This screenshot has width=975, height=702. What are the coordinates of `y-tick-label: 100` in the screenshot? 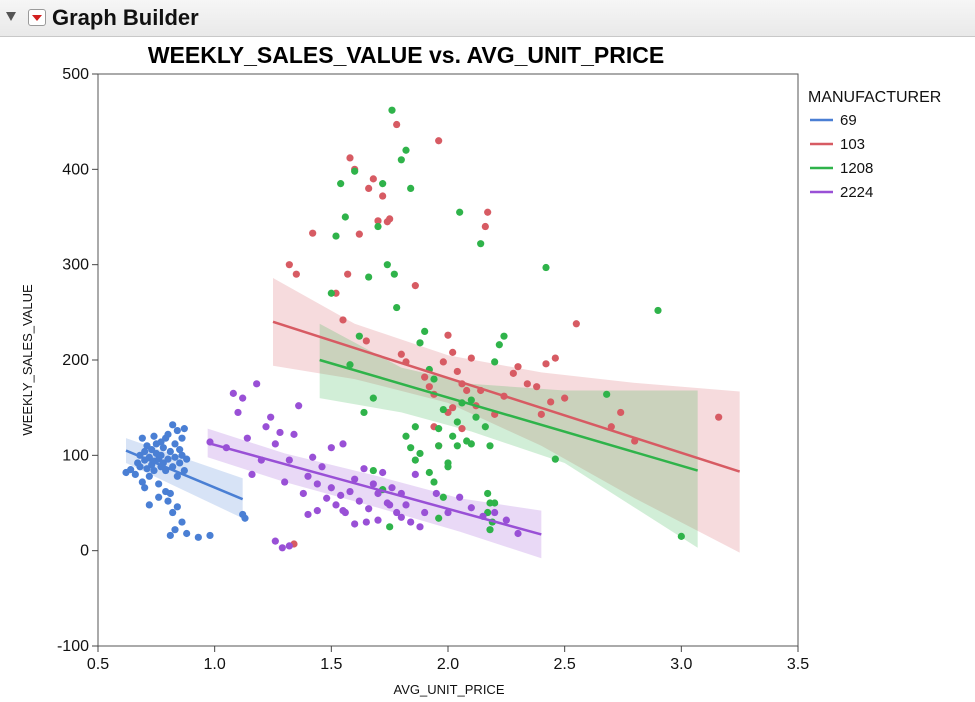 It's located at (75, 455).